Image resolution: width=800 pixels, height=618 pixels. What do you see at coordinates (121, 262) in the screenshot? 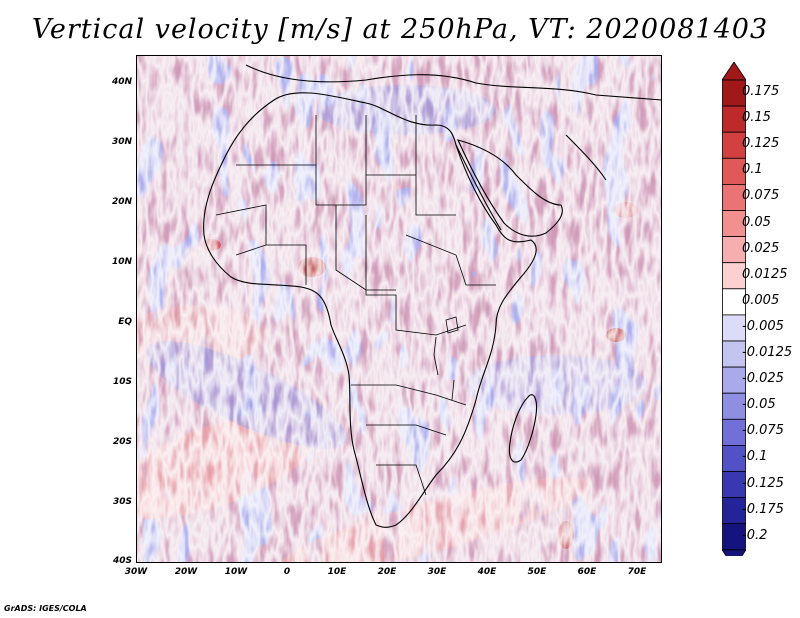
I see `lat-label-10n: 10N` at bounding box center [121, 262].